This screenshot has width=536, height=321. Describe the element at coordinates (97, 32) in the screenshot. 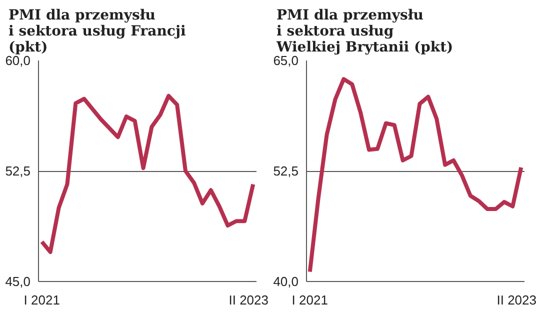

I see `chart-title: PMI dla przemysłu i sektora usług Francji (pkt)` at that location.